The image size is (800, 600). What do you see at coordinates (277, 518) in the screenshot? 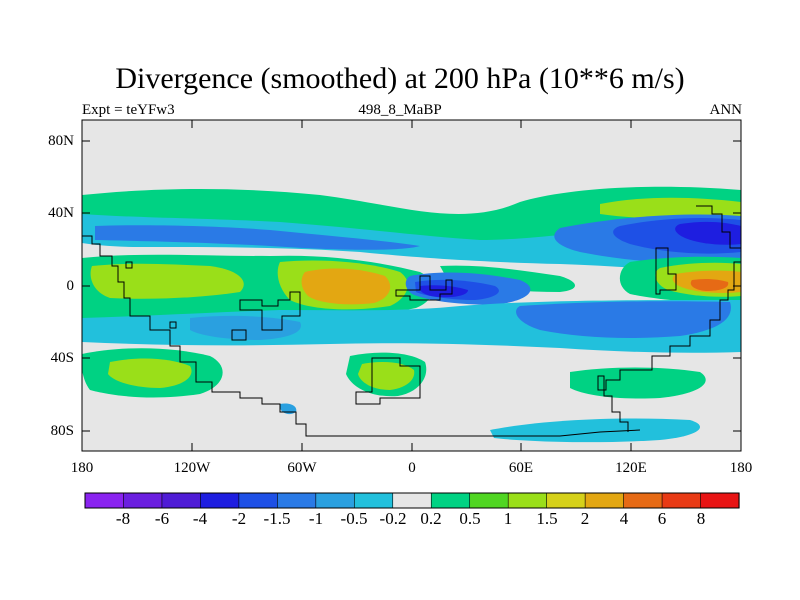
I see `colorbar-label: -1.5` at bounding box center [277, 518].